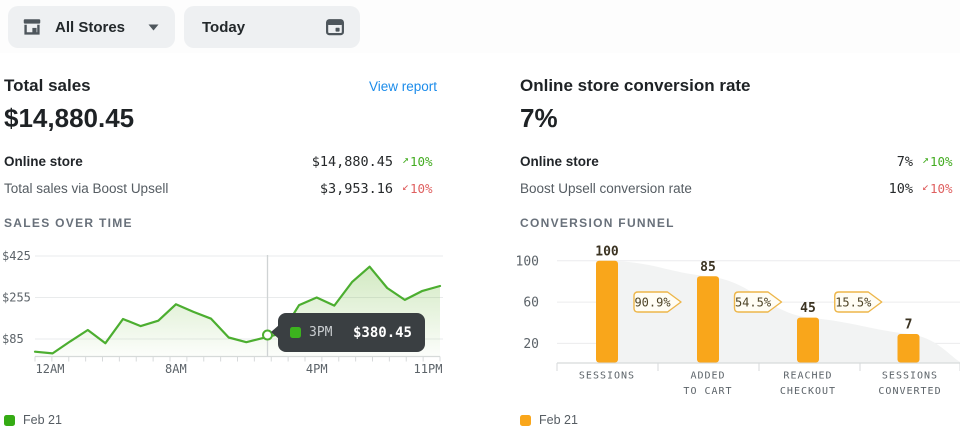  I want to click on bar-value-label: 85, so click(708, 267).